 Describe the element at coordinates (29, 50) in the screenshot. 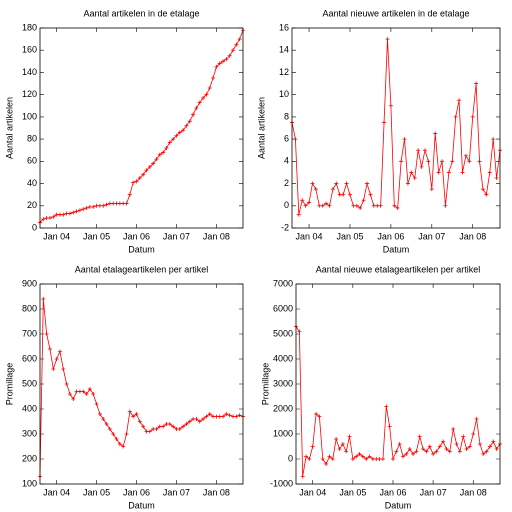

I see `y-tick-label: 160` at that location.